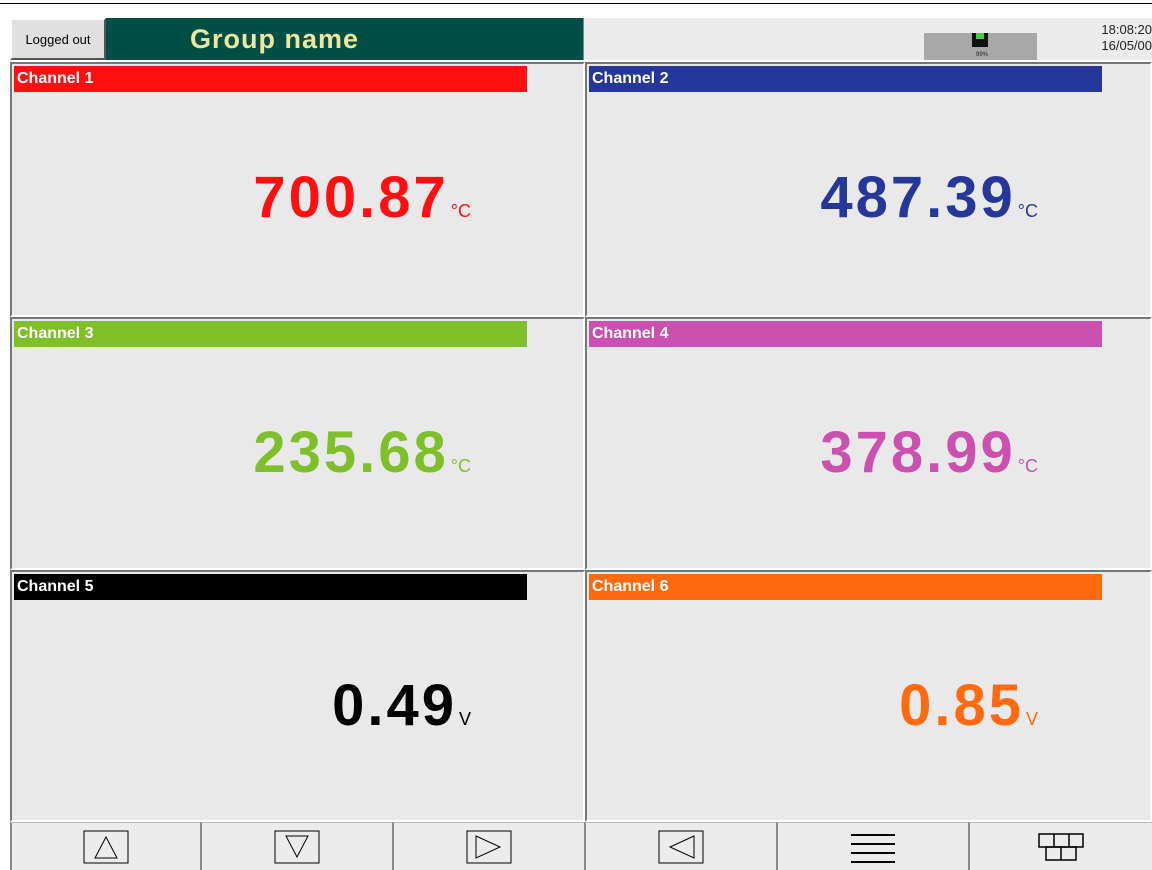  What do you see at coordinates (981, 55) in the screenshot?
I see `media-usage: 99%` at bounding box center [981, 55].